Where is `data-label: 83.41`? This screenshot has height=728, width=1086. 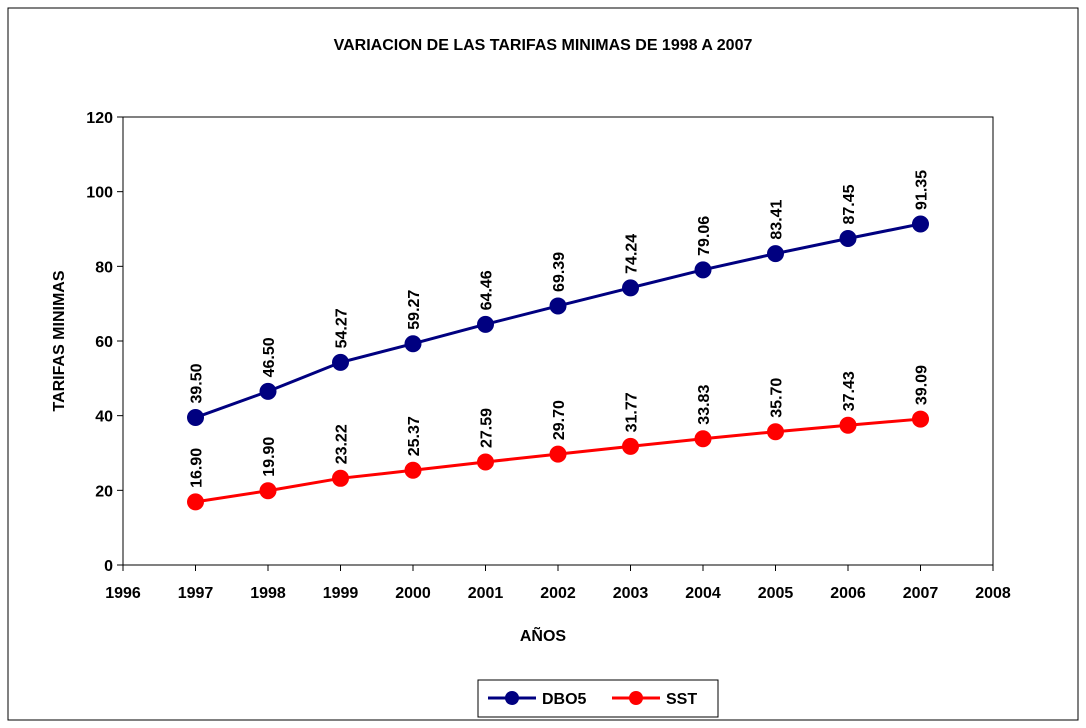
data-label: 83.41 is located at coordinates (777, 219).